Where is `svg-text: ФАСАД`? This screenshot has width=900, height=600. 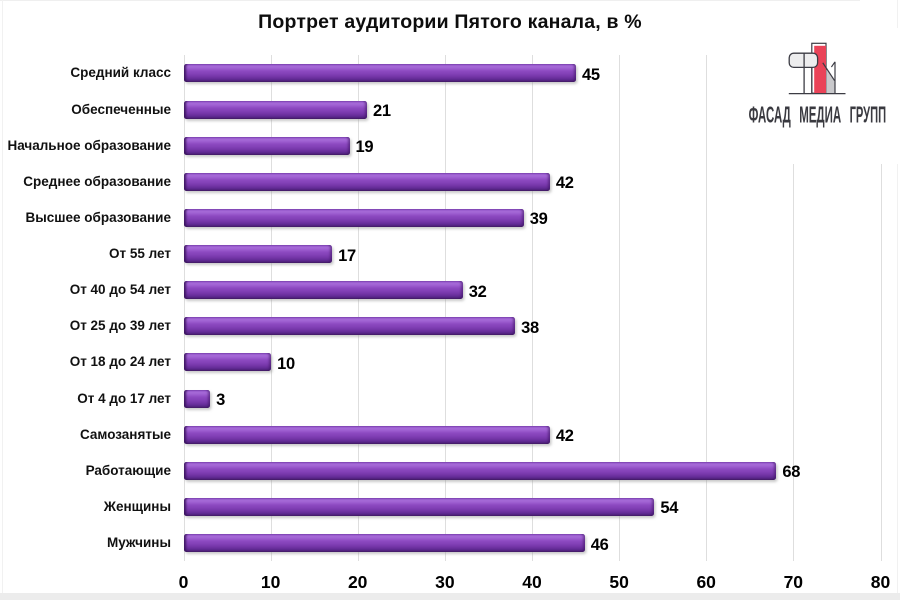
svg-text: ФАСАД is located at coordinates (770, 115).